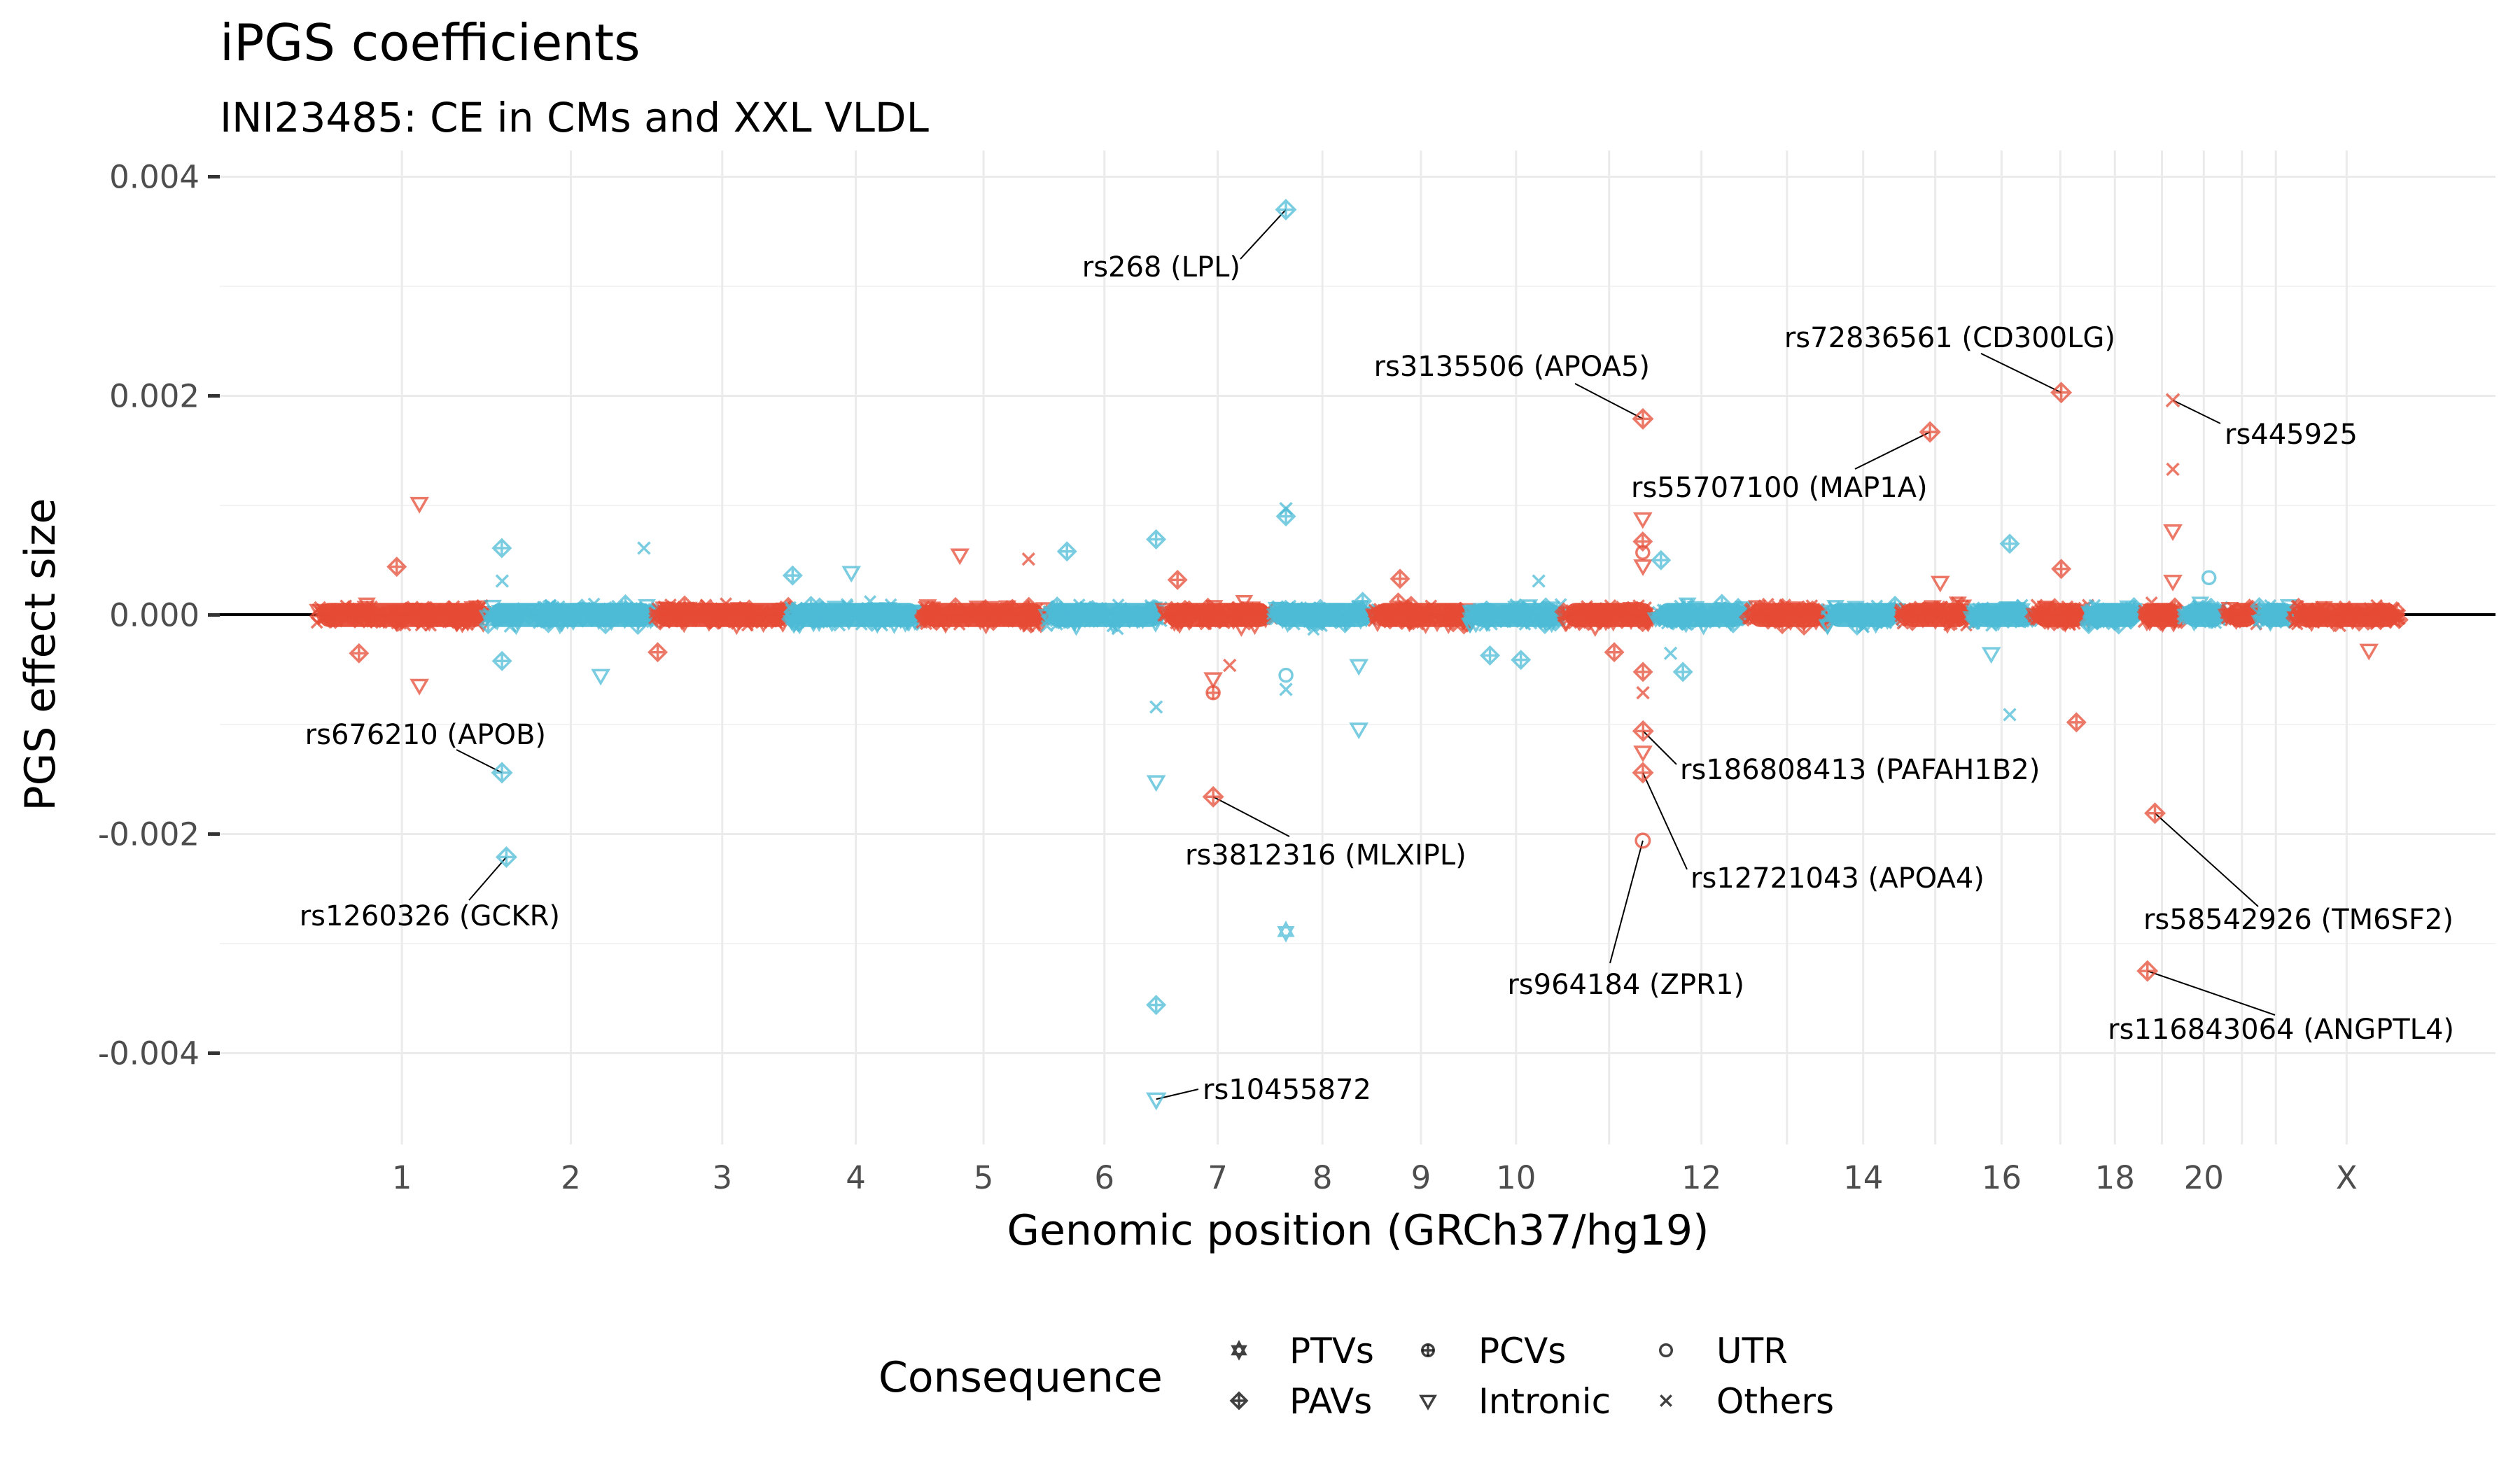 Image resolution: width=2520 pixels, height=1470 pixels. I want to click on legend-label: PTVs, so click(1331, 1351).